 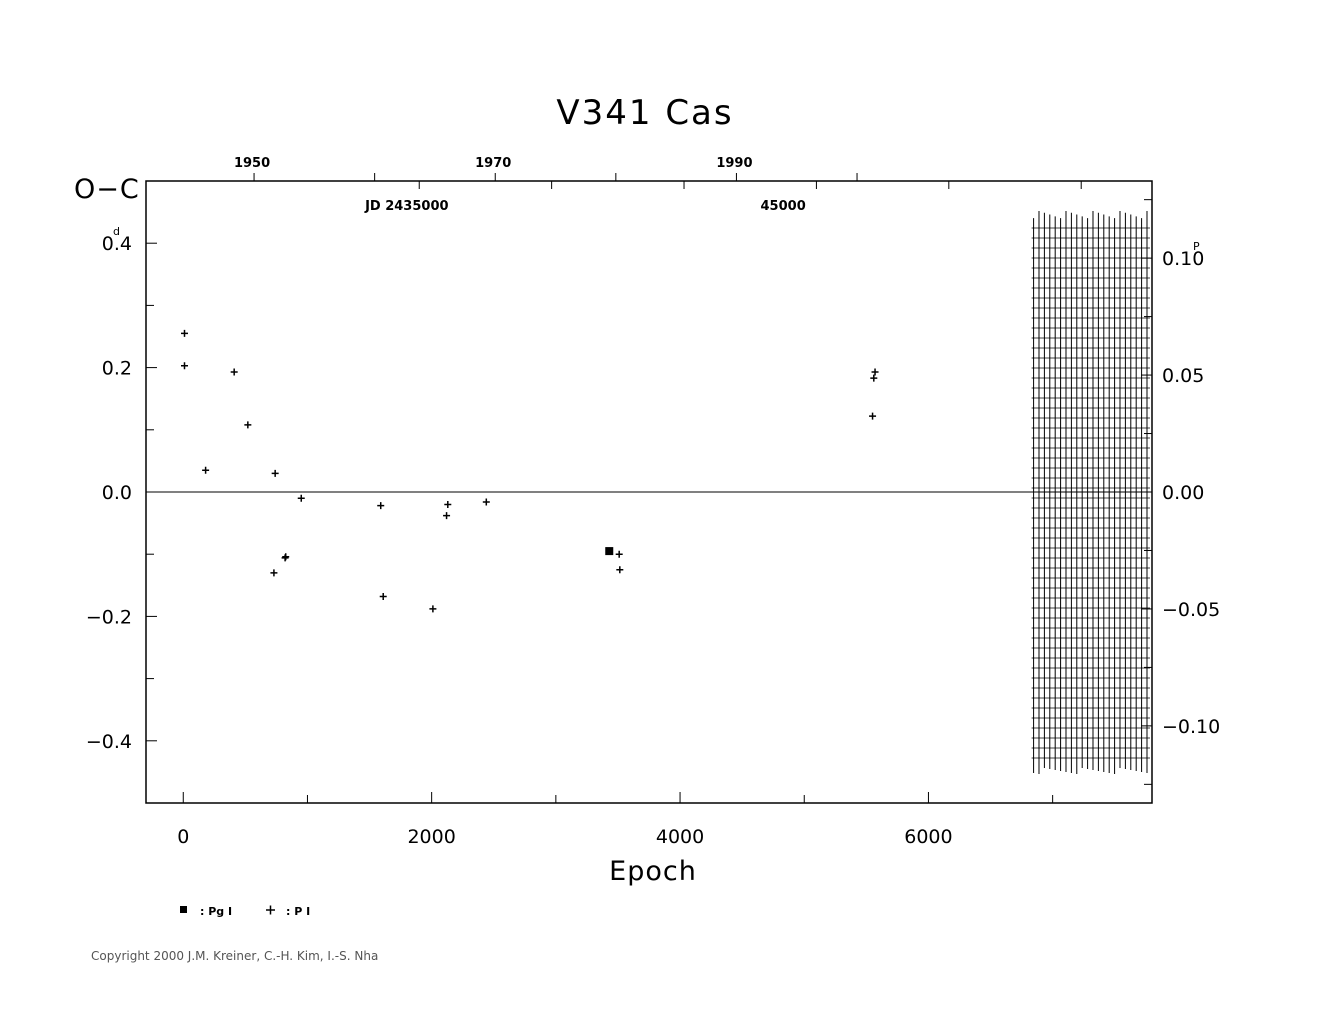 What do you see at coordinates (298, 911) in the screenshot?
I see `legend-p-label: : P I` at bounding box center [298, 911].